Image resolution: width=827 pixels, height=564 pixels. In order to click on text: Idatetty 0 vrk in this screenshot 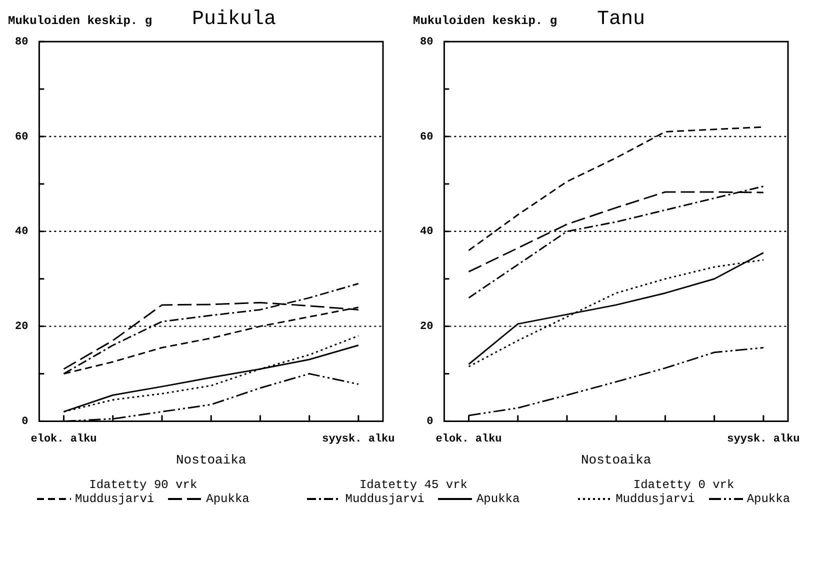, I will do `click(684, 485)`.